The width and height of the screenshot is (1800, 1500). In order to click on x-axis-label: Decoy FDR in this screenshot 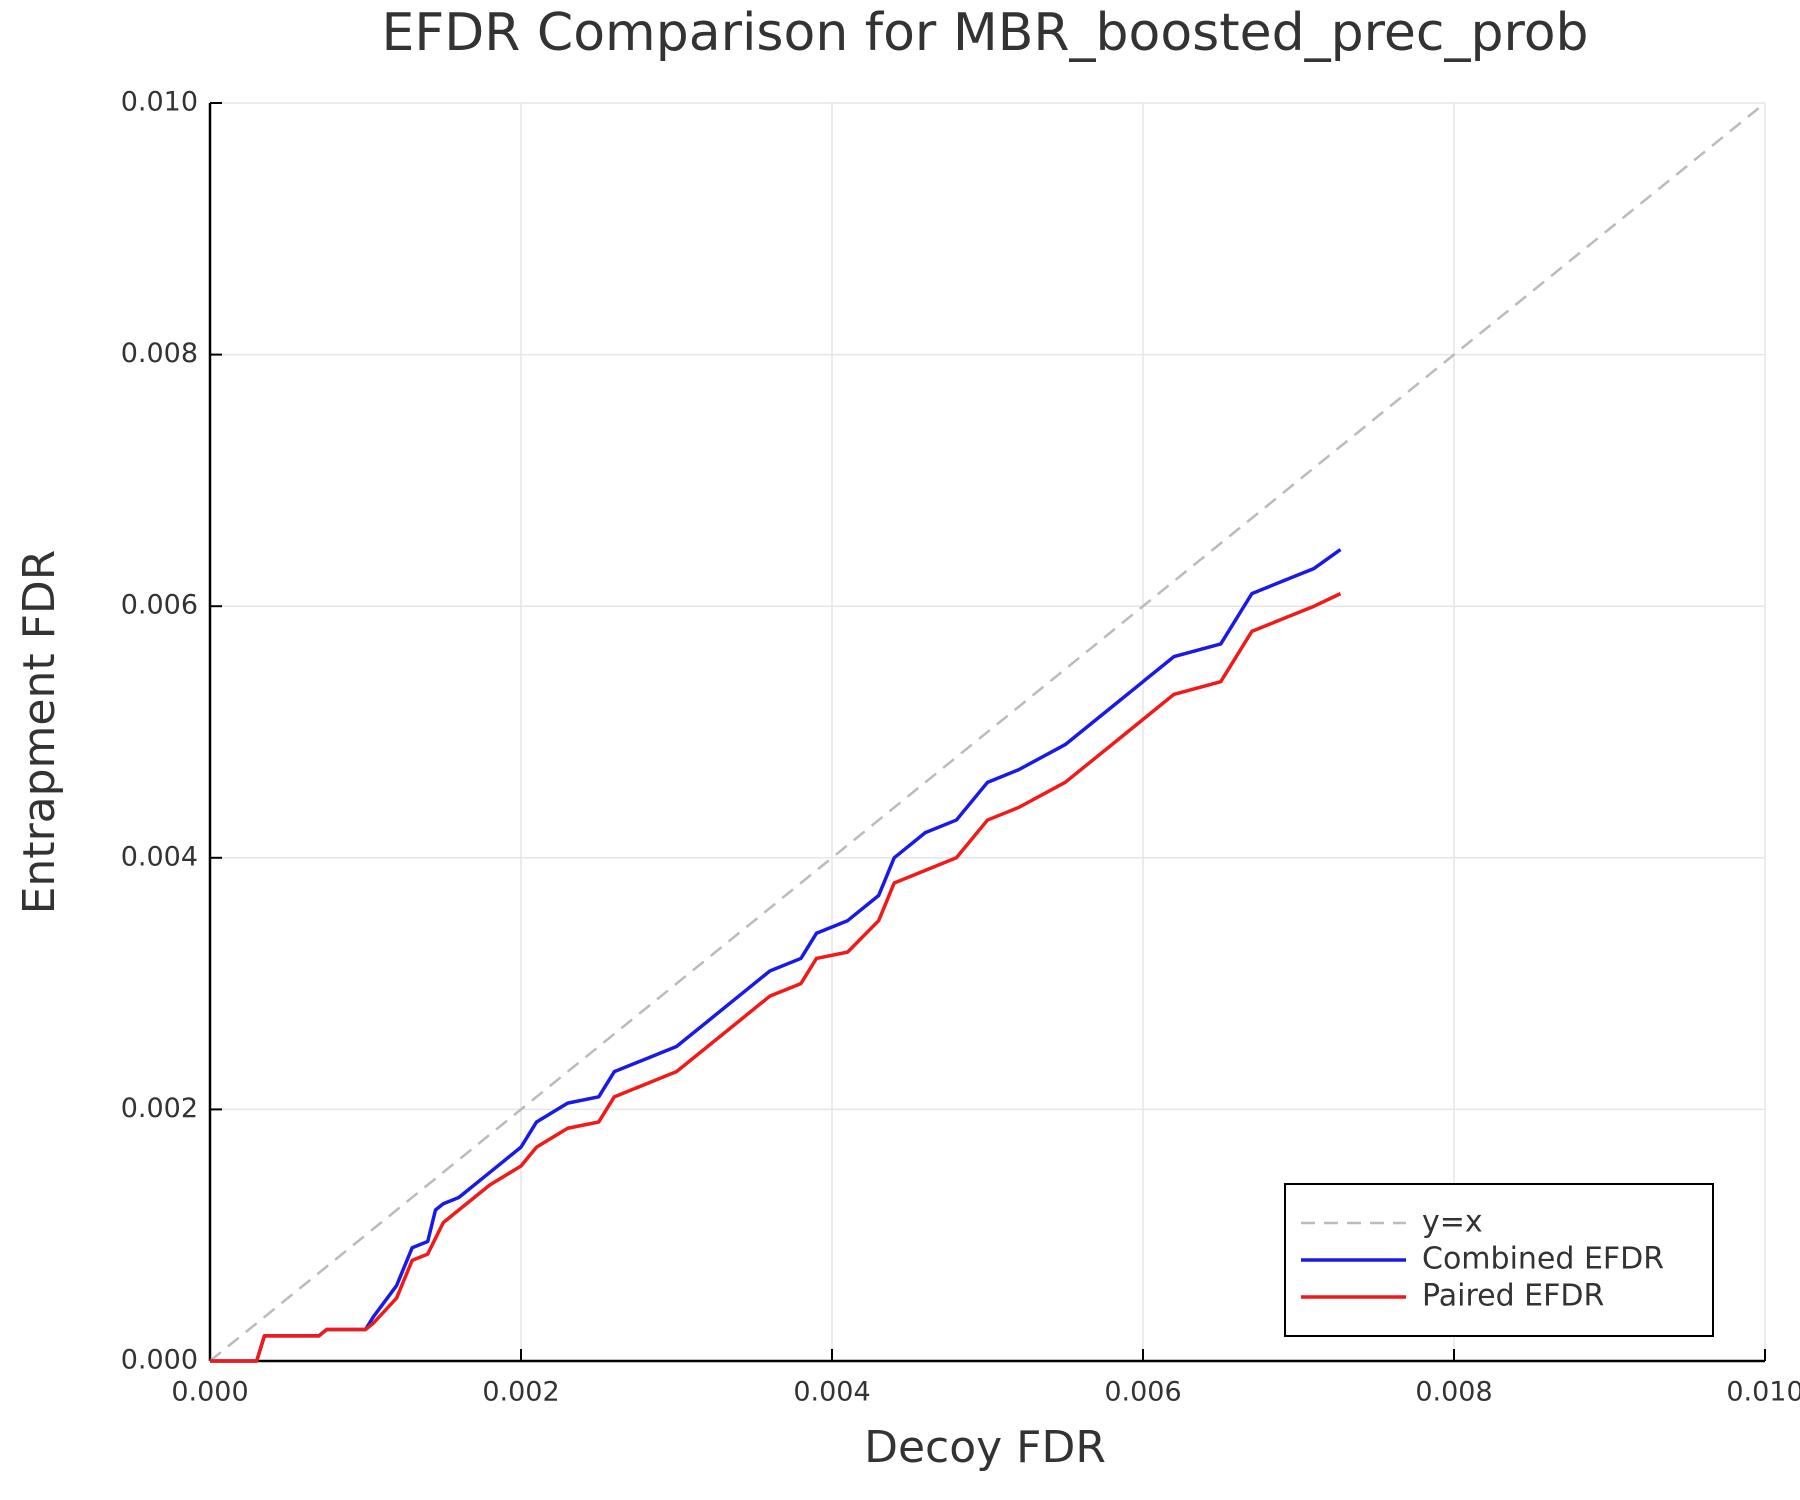, I will do `click(985, 1447)`.